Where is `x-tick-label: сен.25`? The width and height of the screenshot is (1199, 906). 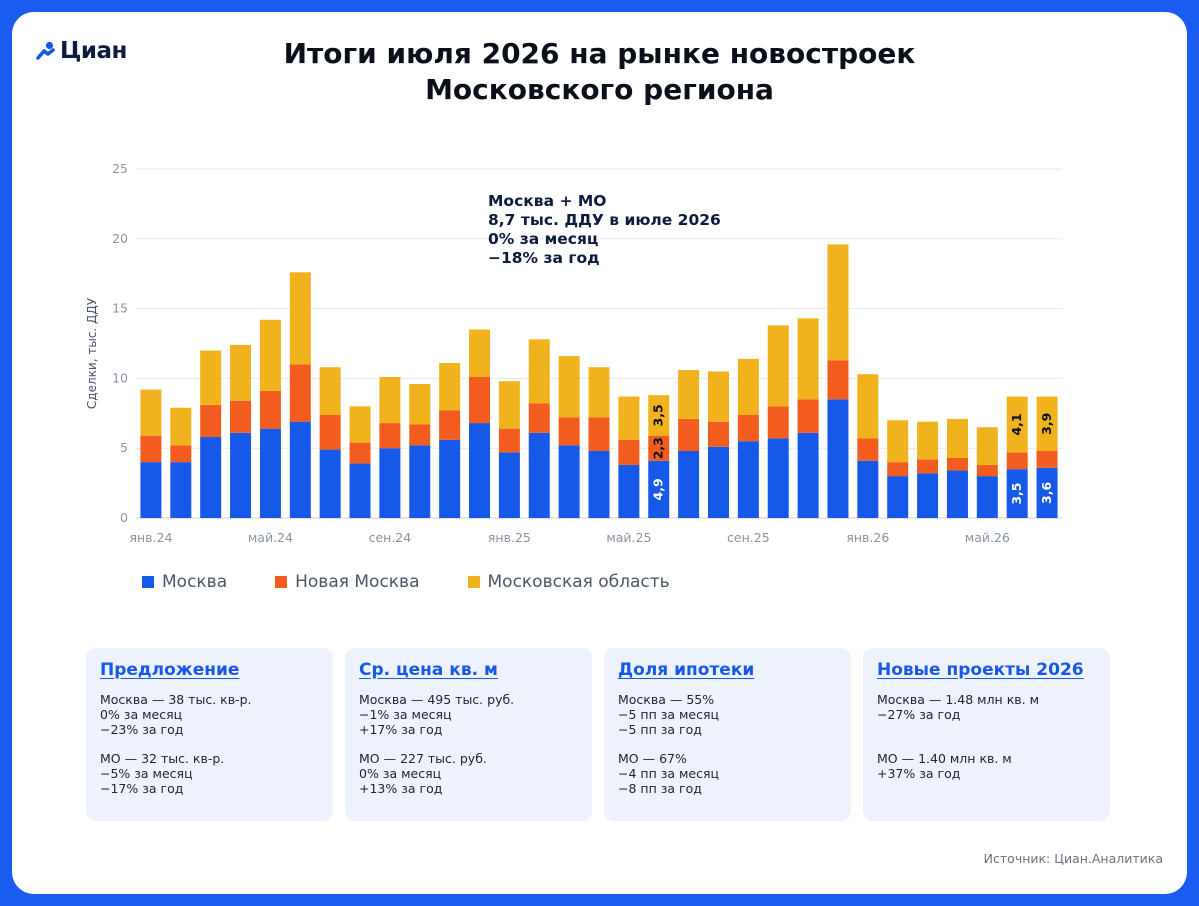
x-tick-label: сен.25 is located at coordinates (748, 537).